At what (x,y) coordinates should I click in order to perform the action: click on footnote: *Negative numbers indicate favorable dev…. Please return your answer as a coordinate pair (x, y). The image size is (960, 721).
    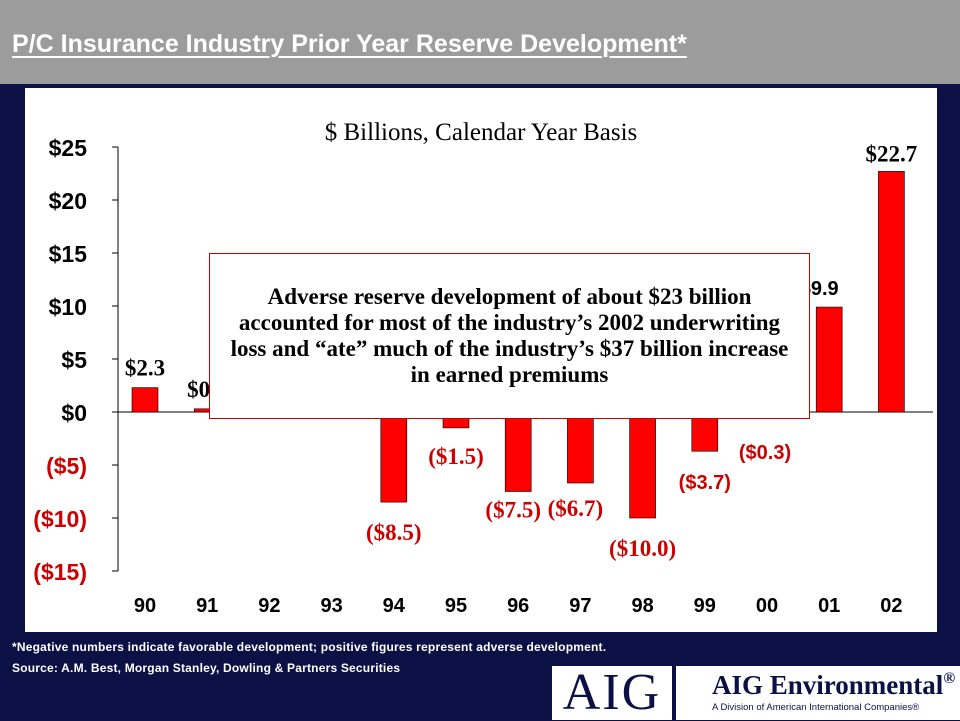
    Looking at the image, I should click on (309, 647).